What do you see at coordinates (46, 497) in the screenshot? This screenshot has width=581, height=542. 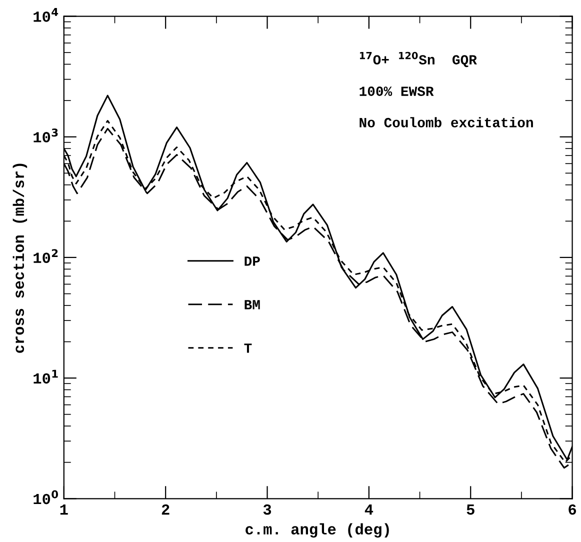 I see `y-tick-label: 10$^{0}$` at bounding box center [46, 497].